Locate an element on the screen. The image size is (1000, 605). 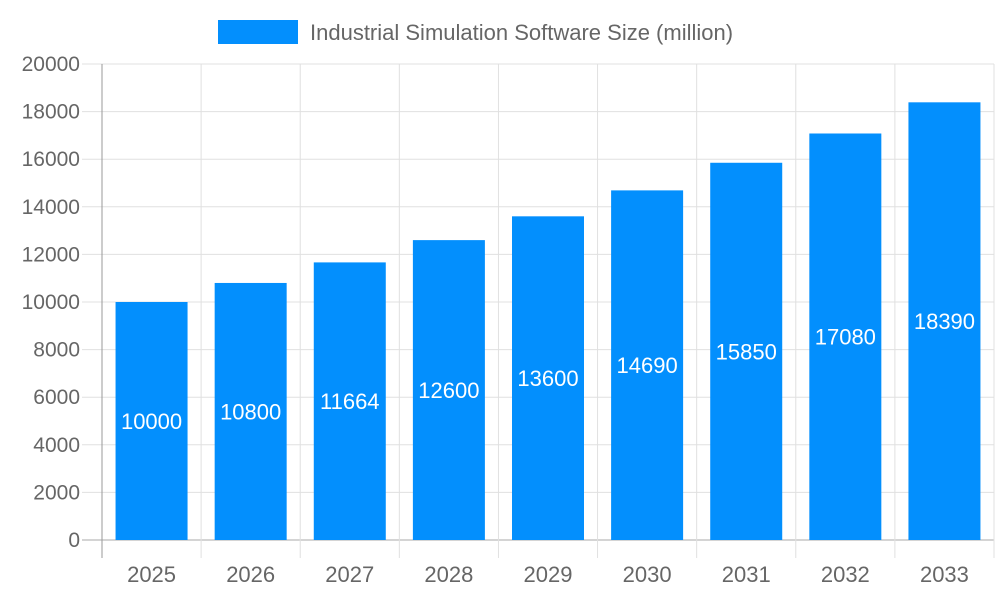
data-label: 13600 is located at coordinates (547, 378).